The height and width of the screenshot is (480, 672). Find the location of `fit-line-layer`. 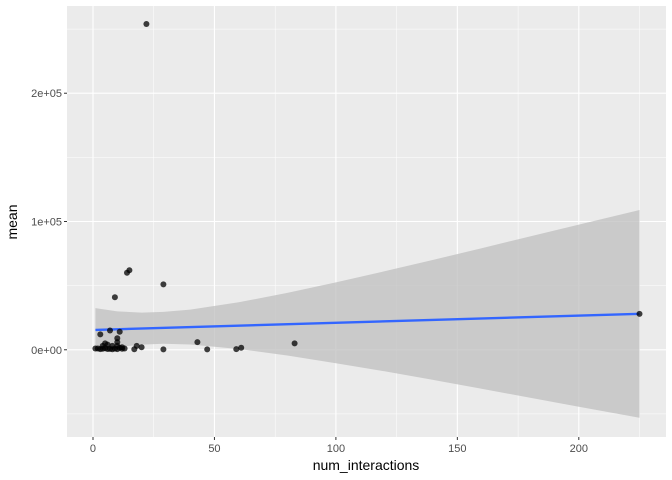

fit-line-layer is located at coordinates (367, 322).